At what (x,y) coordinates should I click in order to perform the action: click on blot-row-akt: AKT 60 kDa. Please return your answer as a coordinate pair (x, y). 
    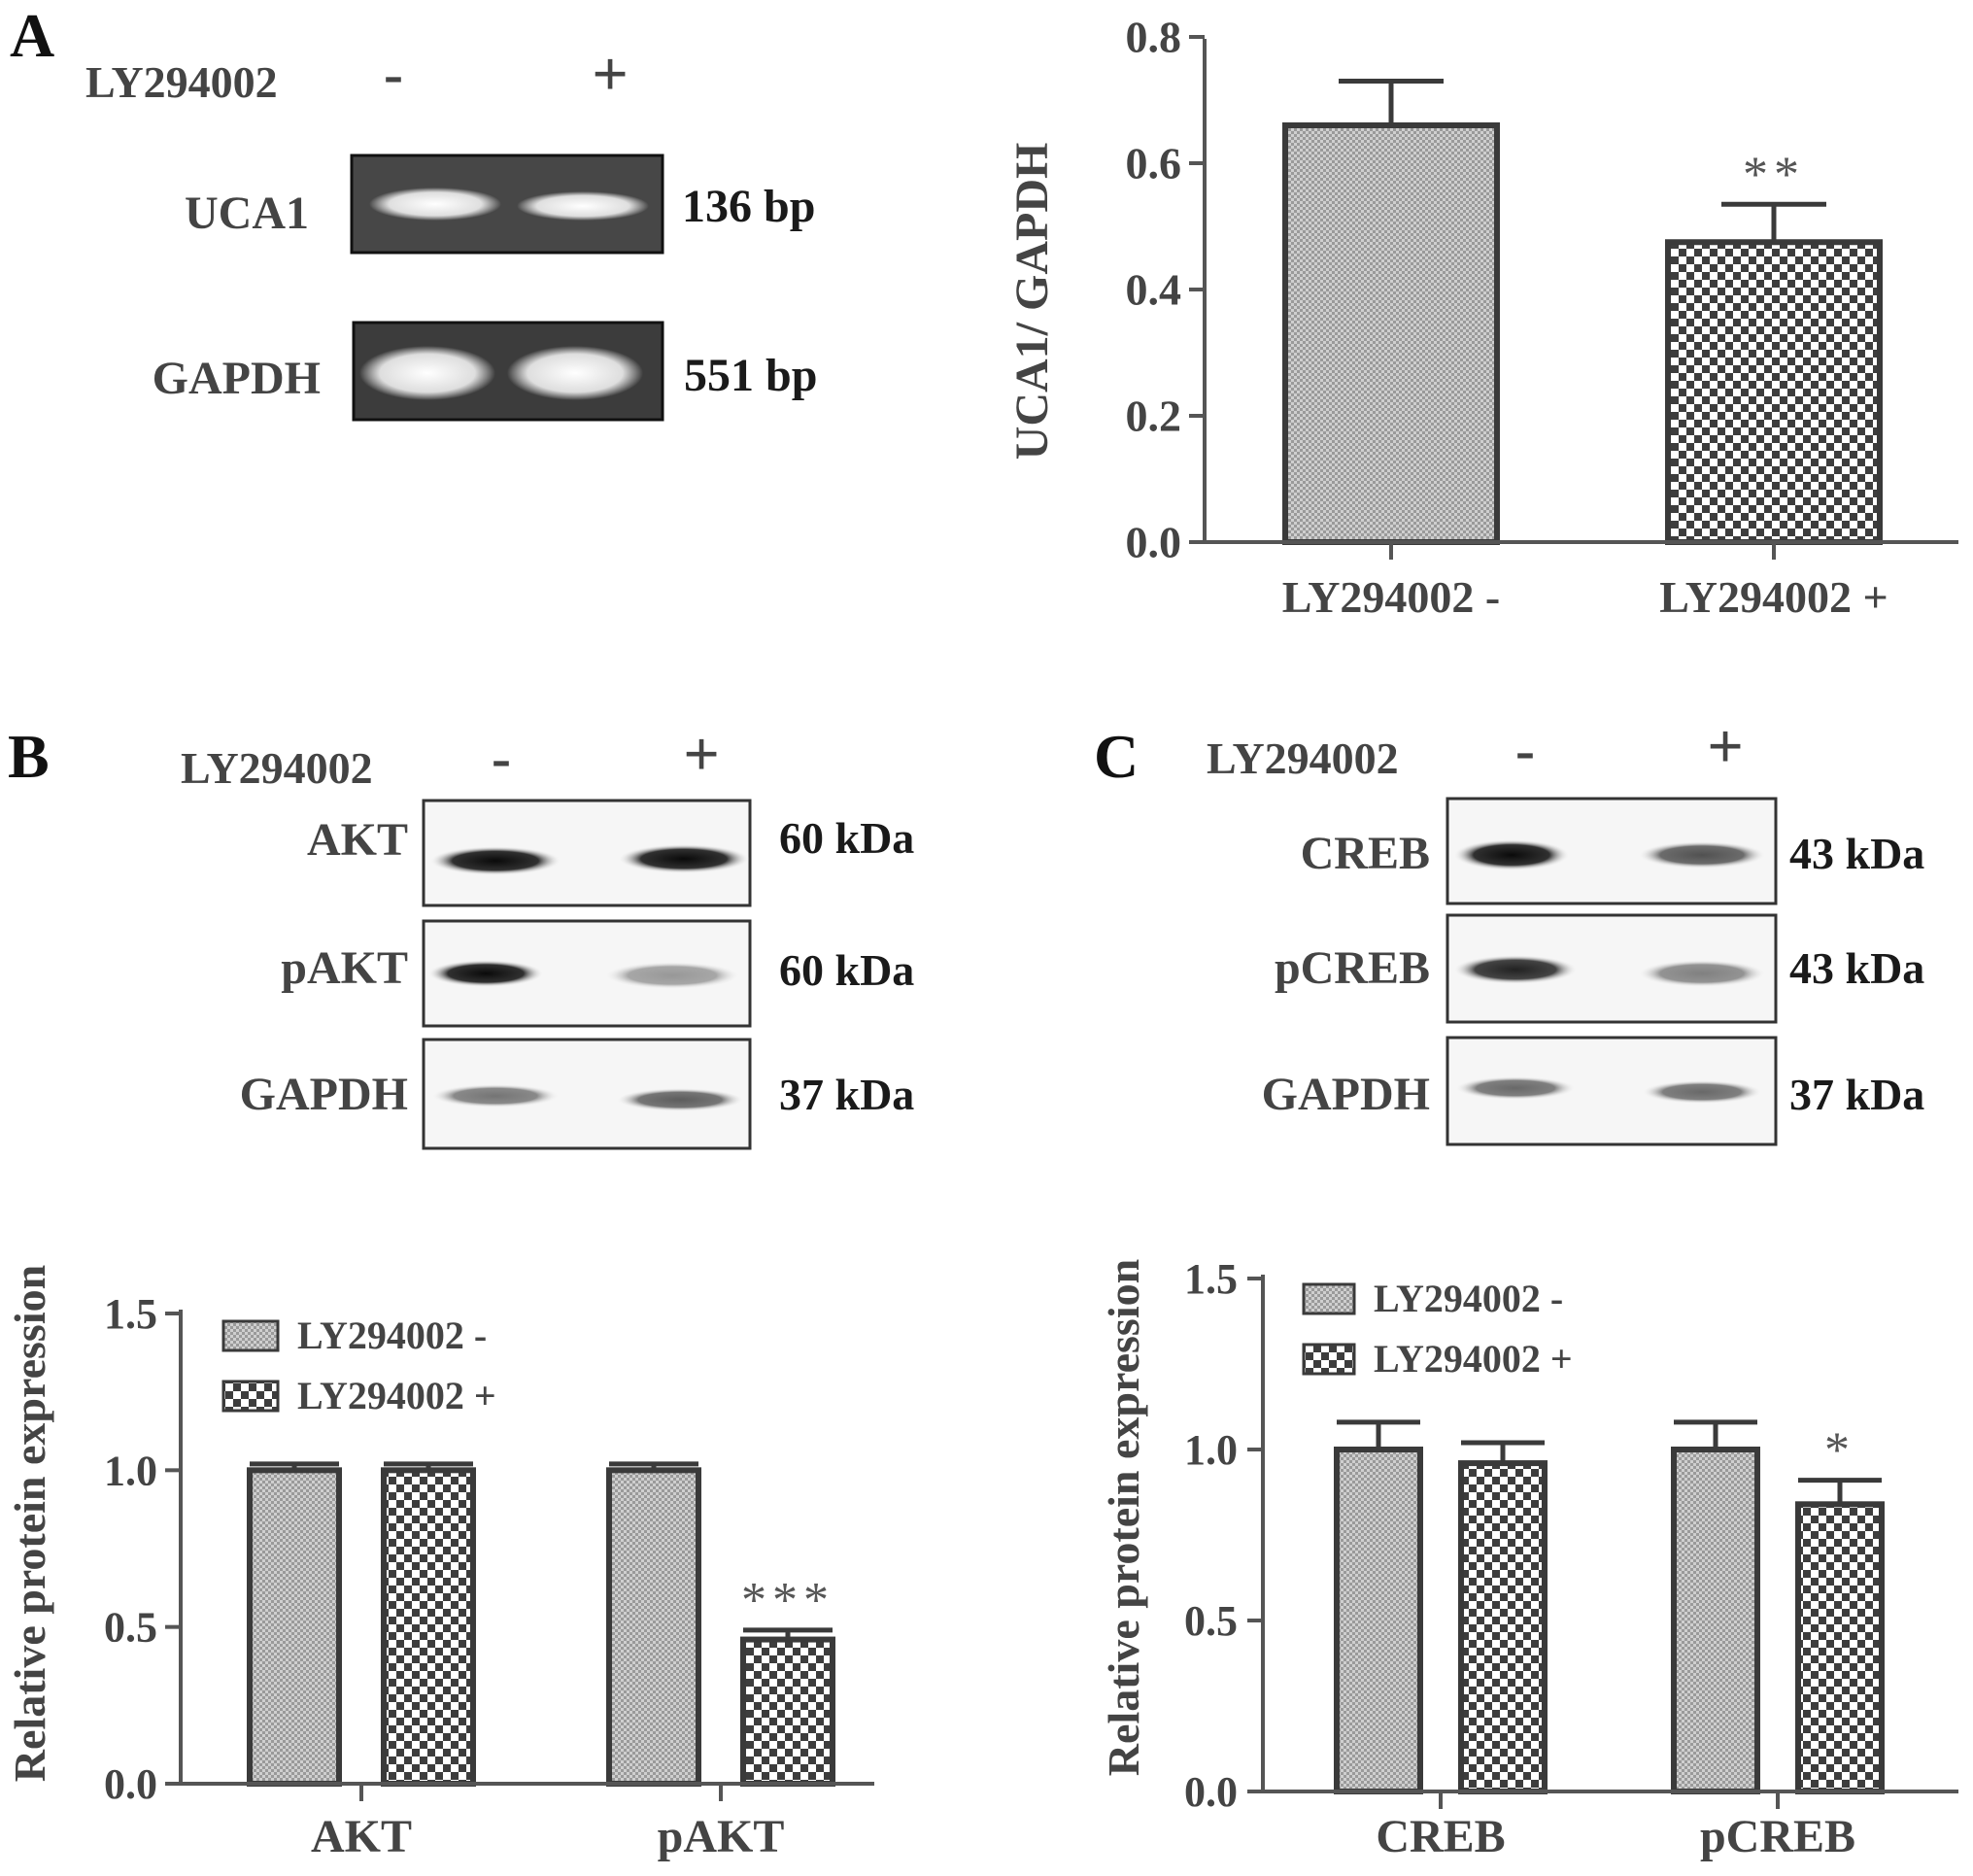
    Looking at the image, I should click on (610, 853).